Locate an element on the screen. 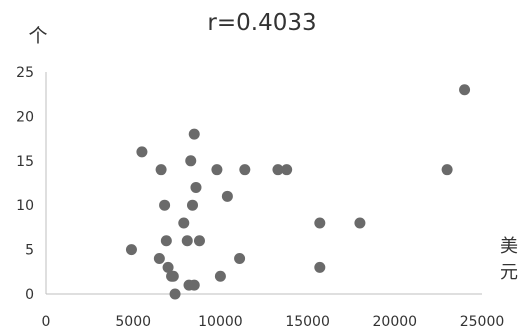 This screenshot has height=335, width=523. x-tick-label: 0 is located at coordinates (46, 322).